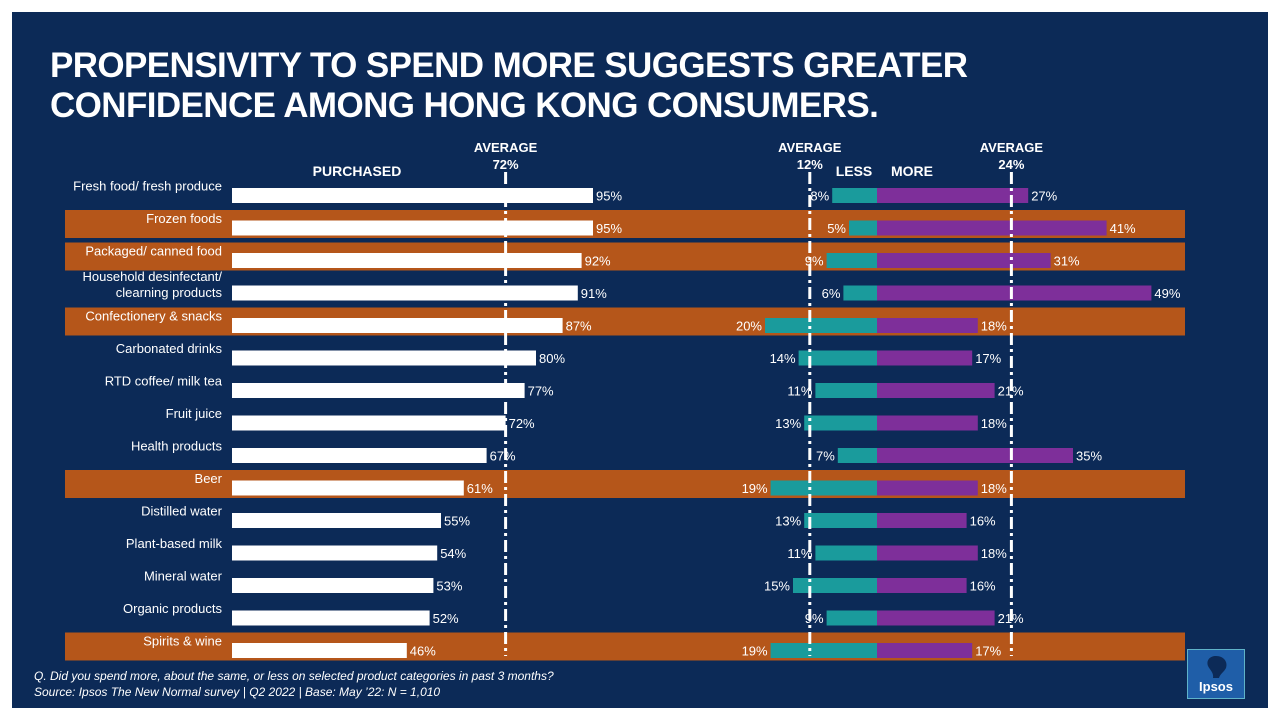 The image size is (1280, 720). What do you see at coordinates (749, 326) in the screenshot?
I see `less-value-label: 20%` at bounding box center [749, 326].